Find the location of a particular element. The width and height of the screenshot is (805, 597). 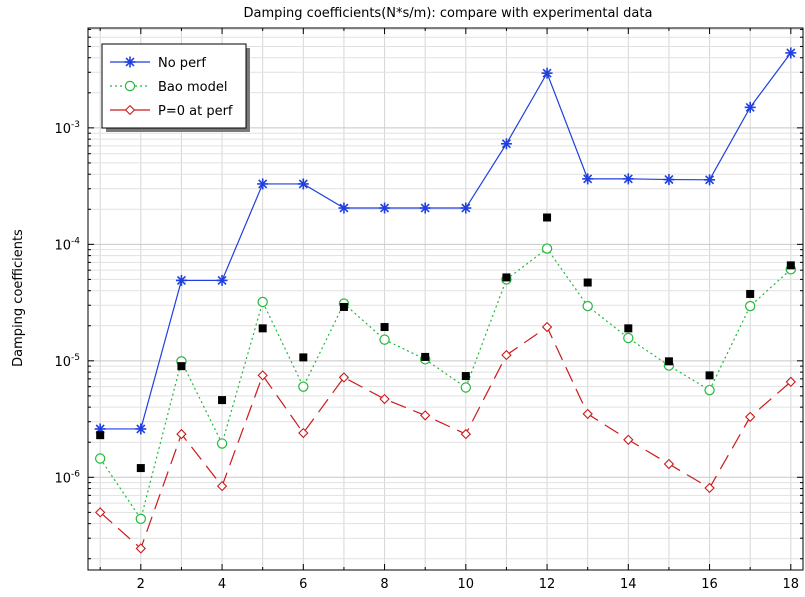

x-tick-label: 16 is located at coordinates (709, 584).